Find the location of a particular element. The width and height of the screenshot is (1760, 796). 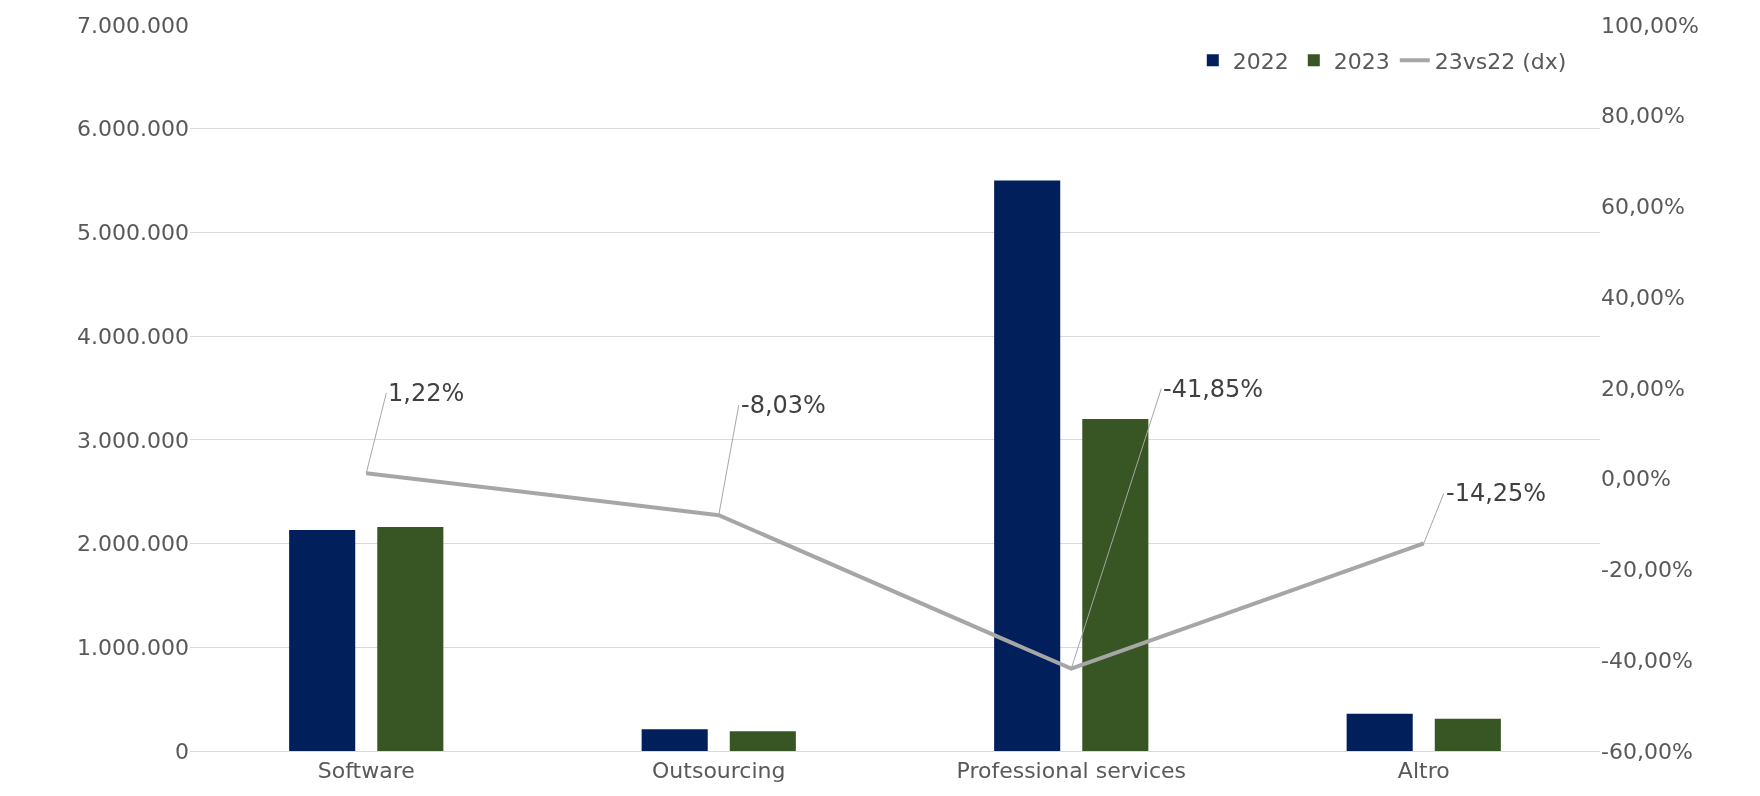

data-label: -41,85% is located at coordinates (1213, 389).